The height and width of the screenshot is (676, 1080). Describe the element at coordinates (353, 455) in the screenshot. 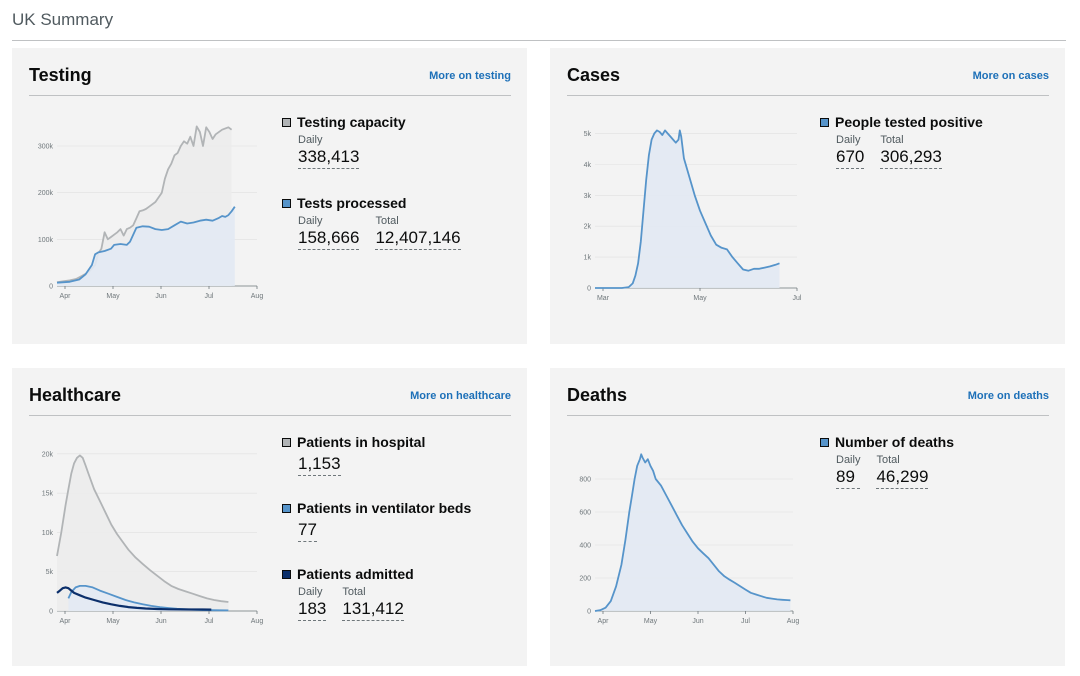

I see `metric-patients-in-hospital: Patients in hospital 1,153` at that location.